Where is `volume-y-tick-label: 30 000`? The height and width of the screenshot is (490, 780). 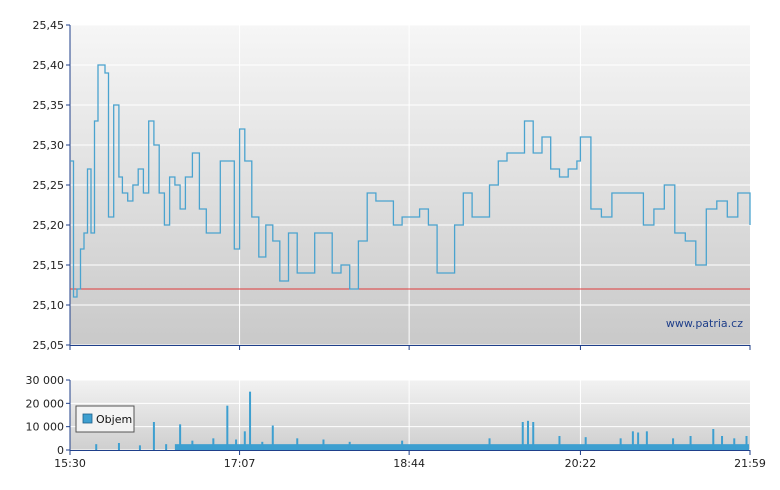 volume-y-tick-label: 30 000 is located at coordinates (45, 380).